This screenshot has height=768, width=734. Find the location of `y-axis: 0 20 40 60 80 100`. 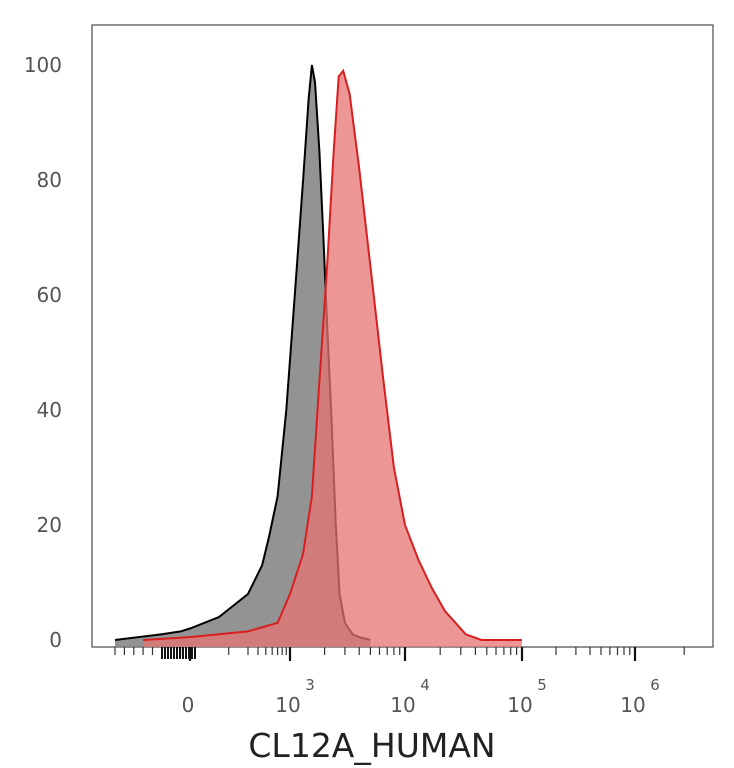

y-axis: 0 20 40 60 80 100 is located at coordinates (43, 352).